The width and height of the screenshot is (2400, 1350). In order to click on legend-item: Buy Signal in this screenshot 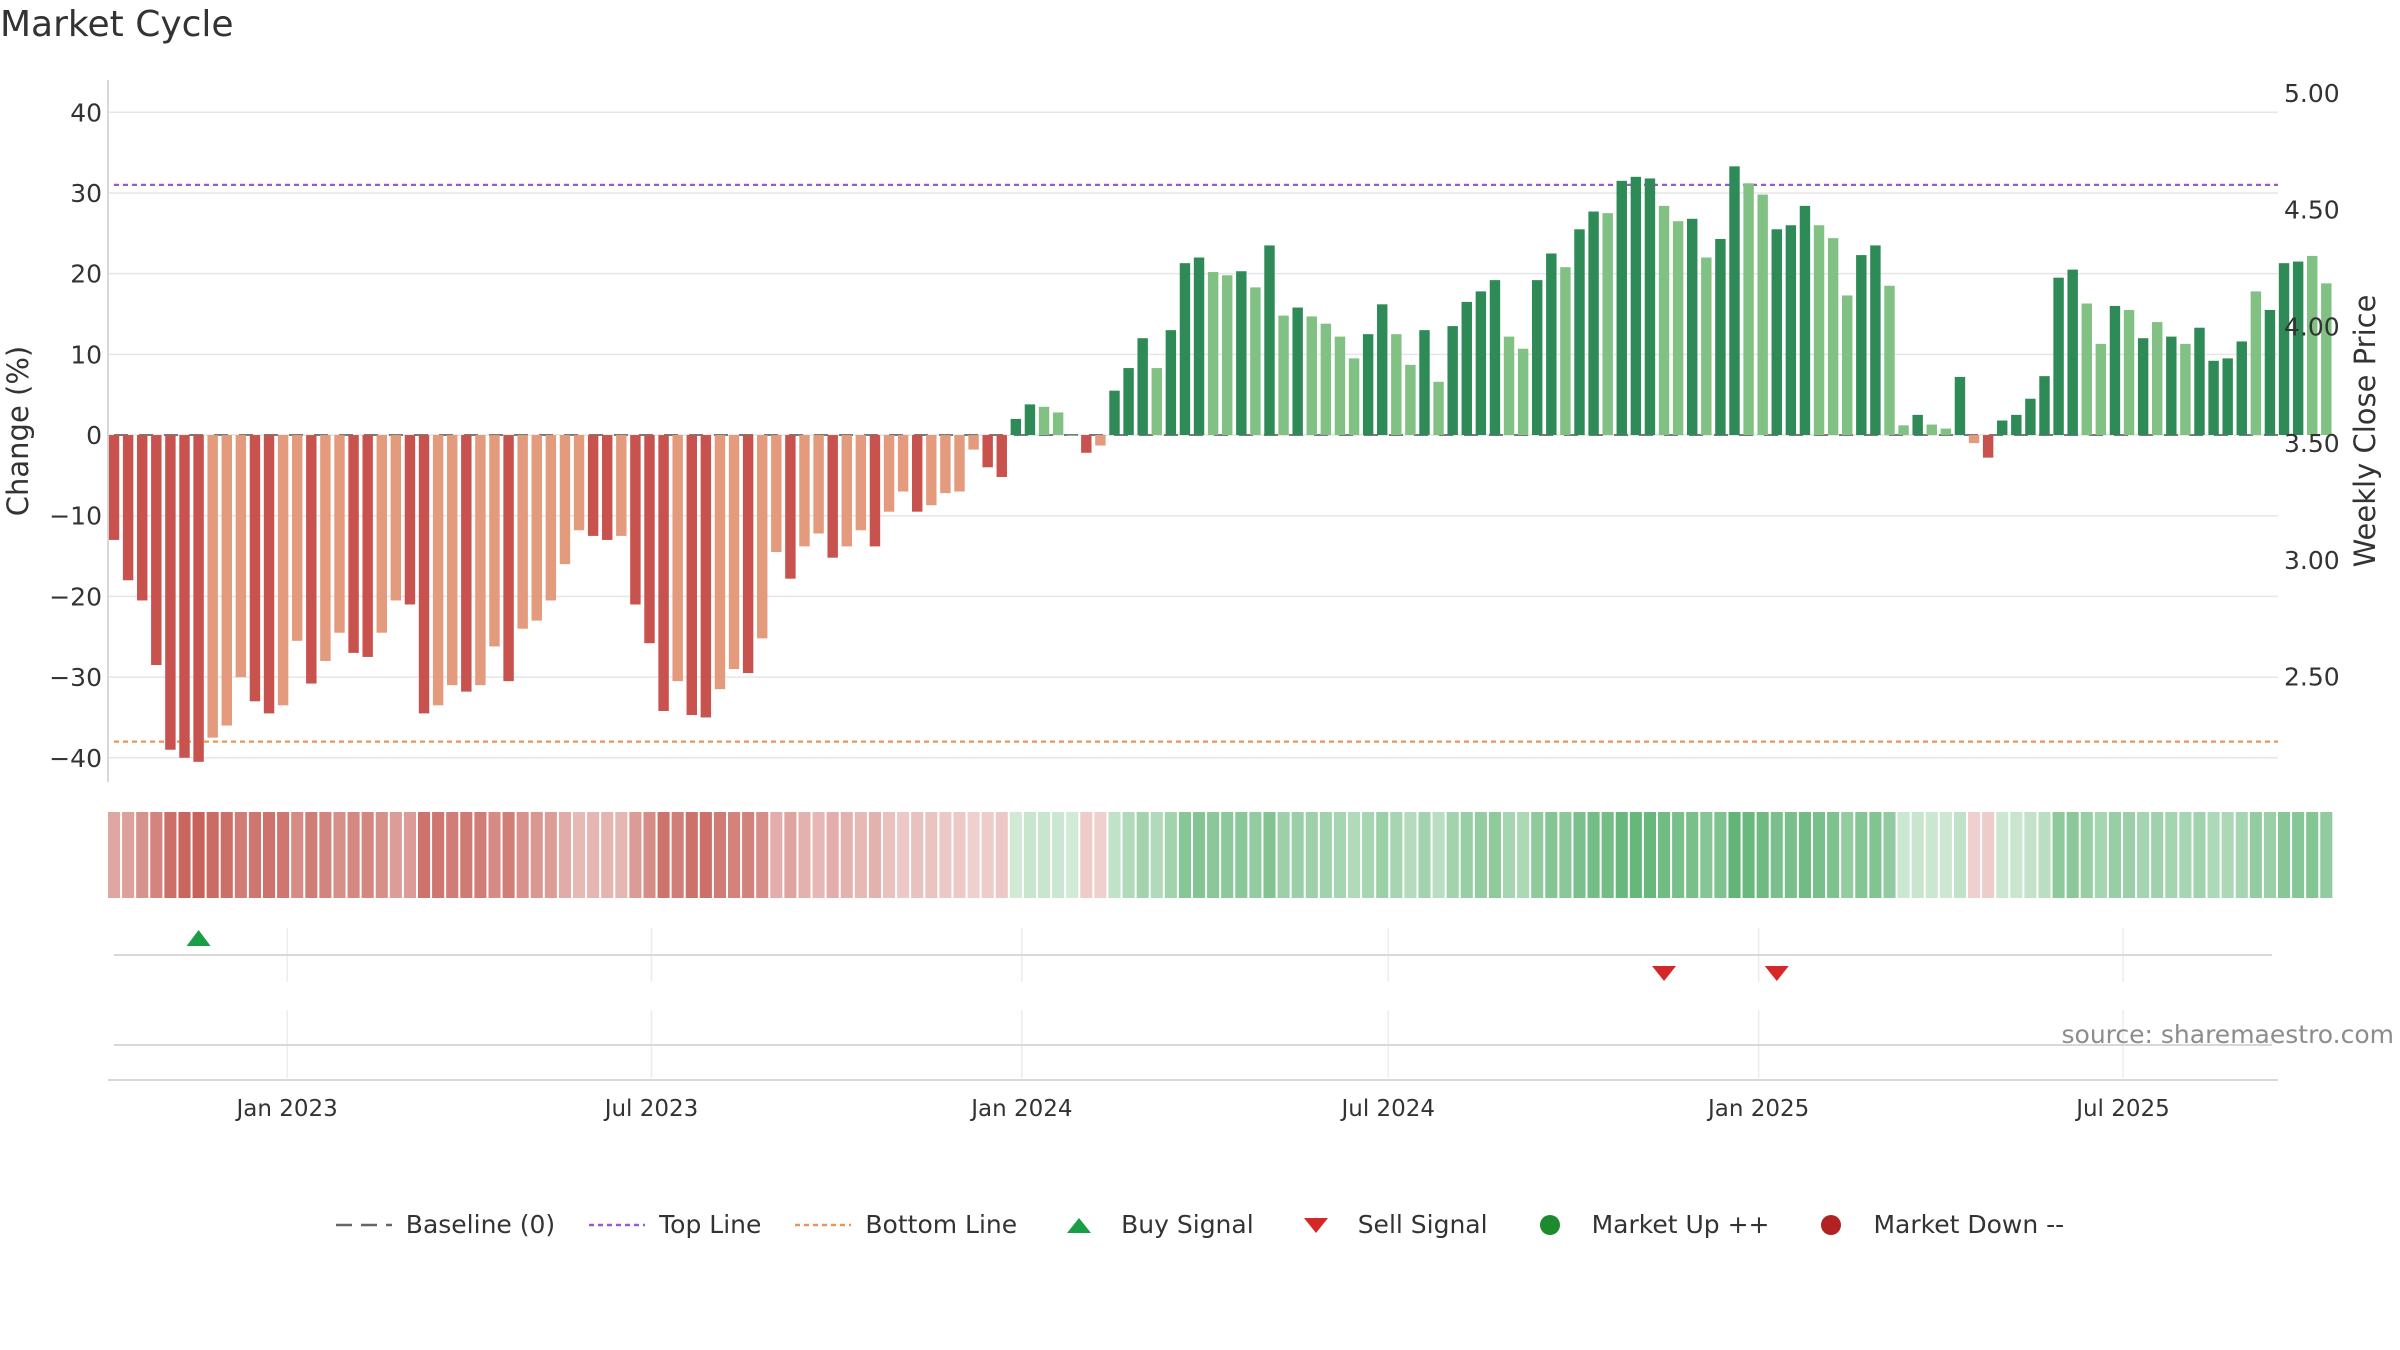, I will do `click(1152, 1224)`.